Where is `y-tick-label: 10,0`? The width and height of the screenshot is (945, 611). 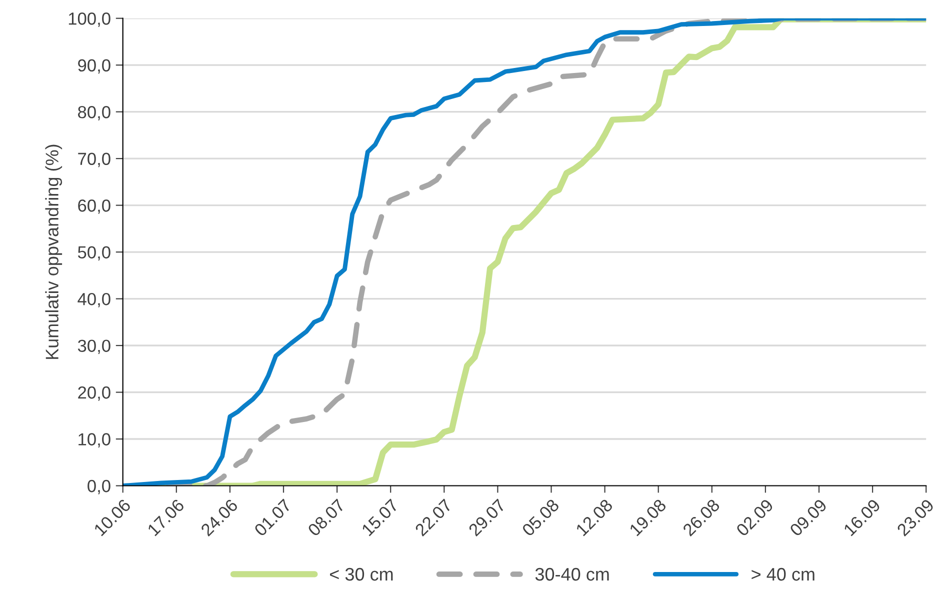 y-tick-label: 10,0 is located at coordinates (94, 440).